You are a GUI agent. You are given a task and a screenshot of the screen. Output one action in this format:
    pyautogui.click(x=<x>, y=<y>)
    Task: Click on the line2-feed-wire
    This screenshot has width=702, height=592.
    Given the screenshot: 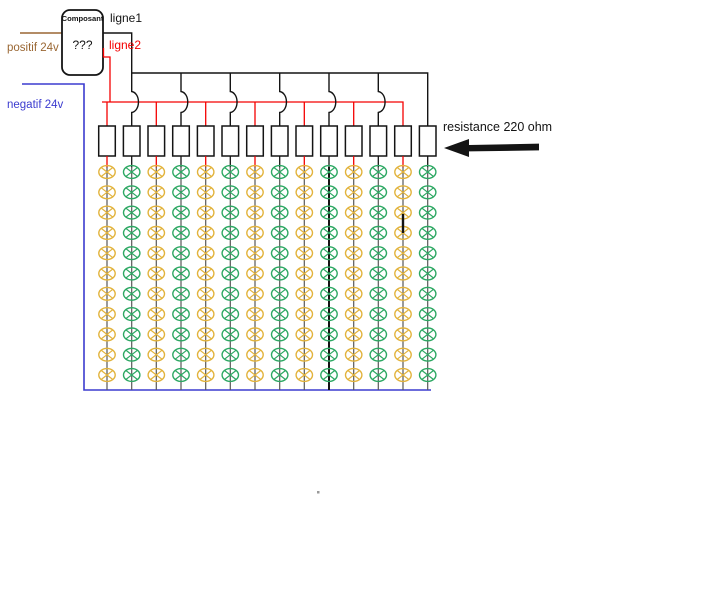 What is the action you would take?
    pyautogui.click(x=106, y=75)
    